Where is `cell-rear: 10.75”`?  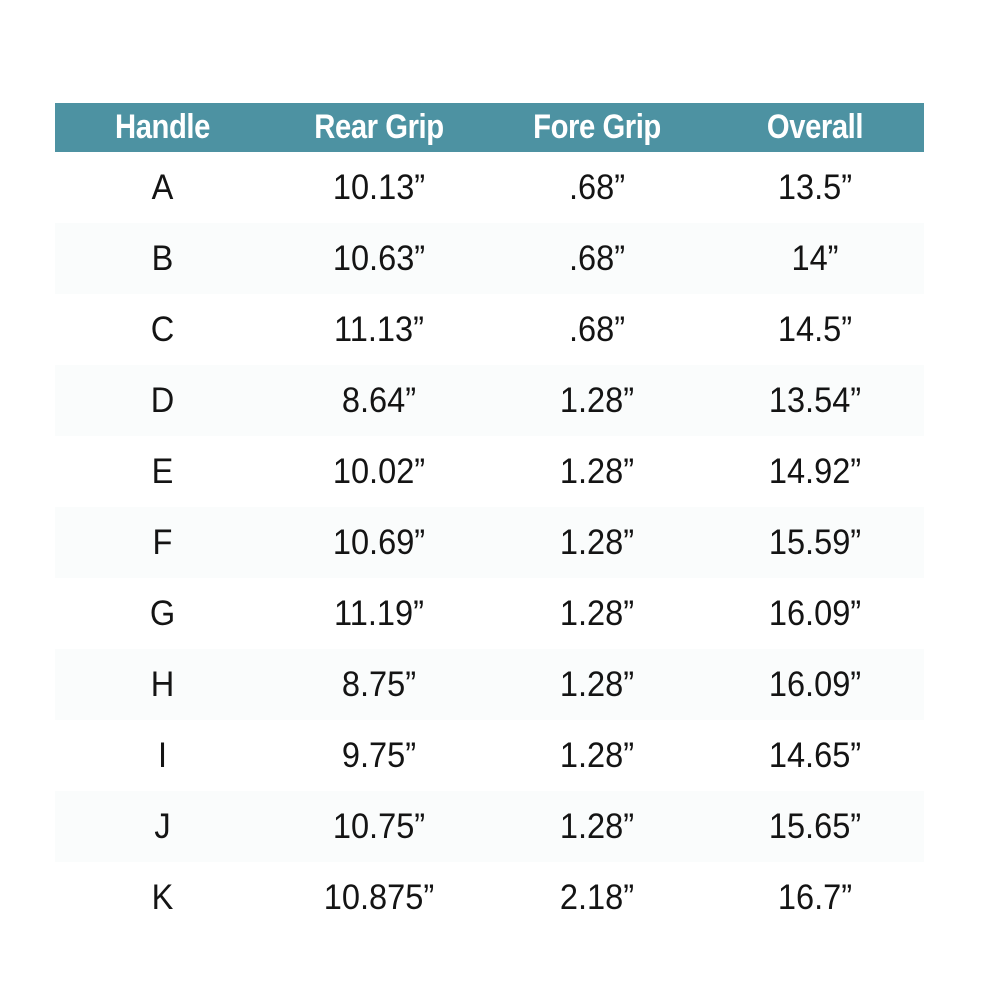 cell-rear: 10.75” is located at coordinates (379, 826).